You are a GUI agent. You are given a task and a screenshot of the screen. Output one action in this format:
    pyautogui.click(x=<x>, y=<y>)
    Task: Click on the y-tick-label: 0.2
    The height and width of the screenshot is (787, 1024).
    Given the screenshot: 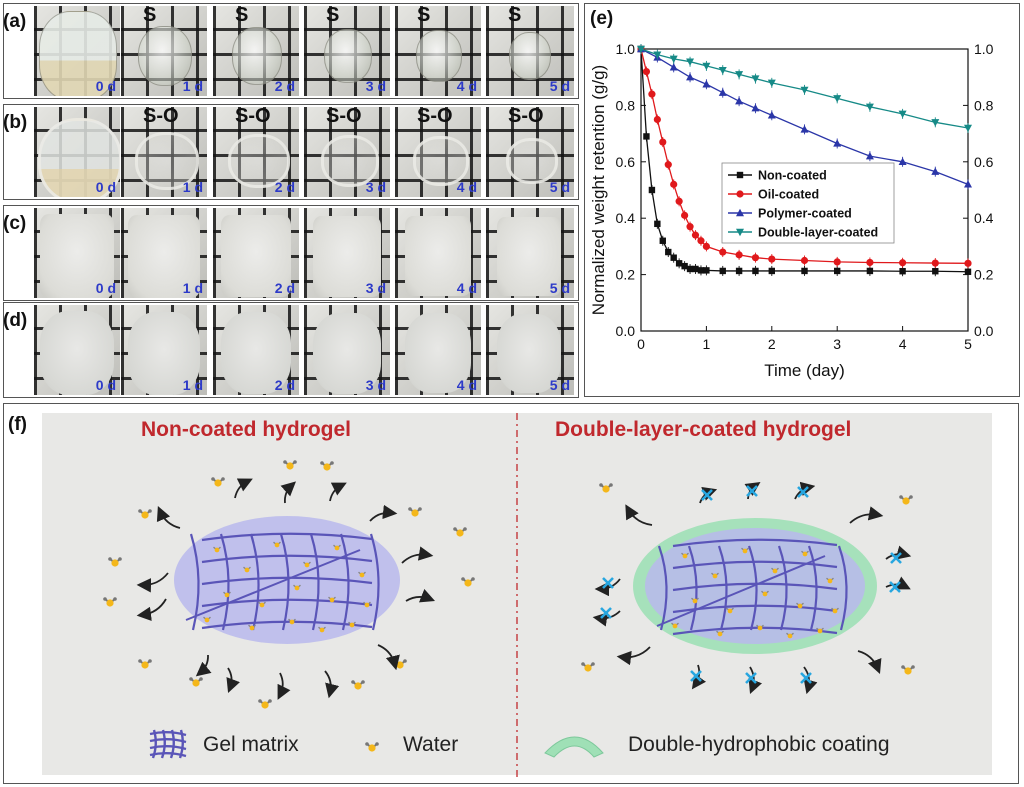 What is the action you would take?
    pyautogui.click(x=626, y=275)
    